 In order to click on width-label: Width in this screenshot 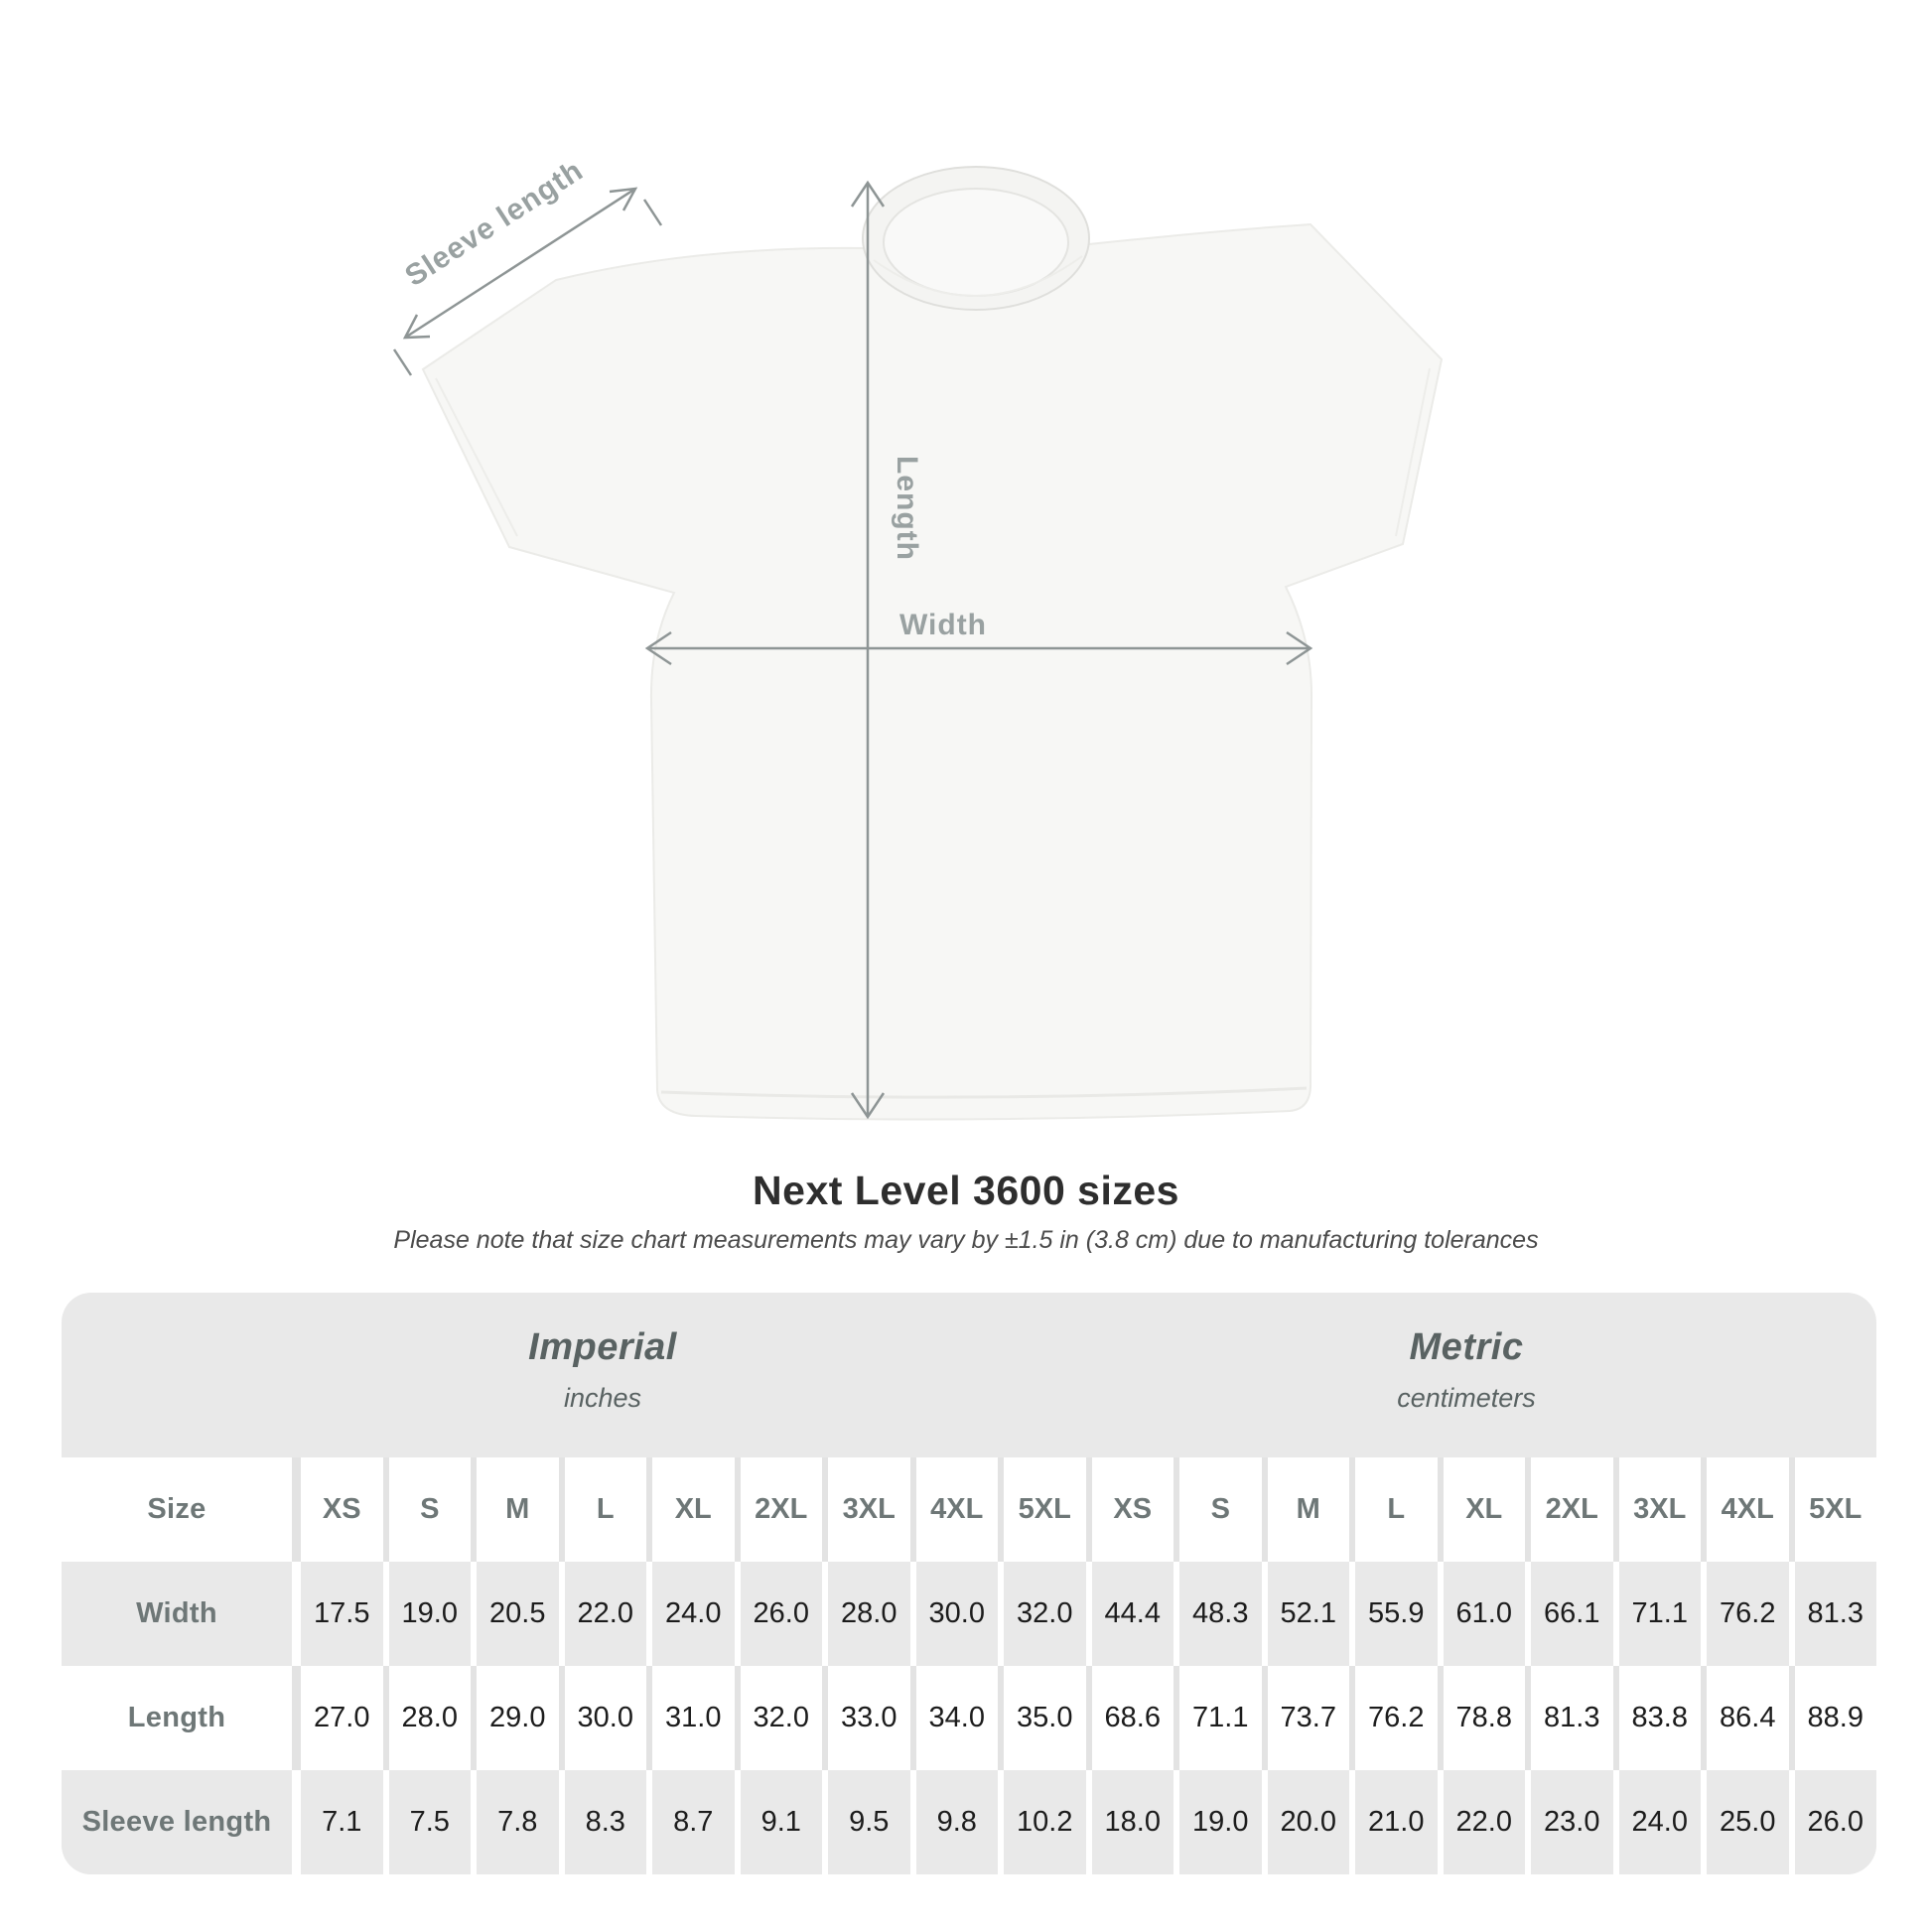, I will do `click(943, 625)`.